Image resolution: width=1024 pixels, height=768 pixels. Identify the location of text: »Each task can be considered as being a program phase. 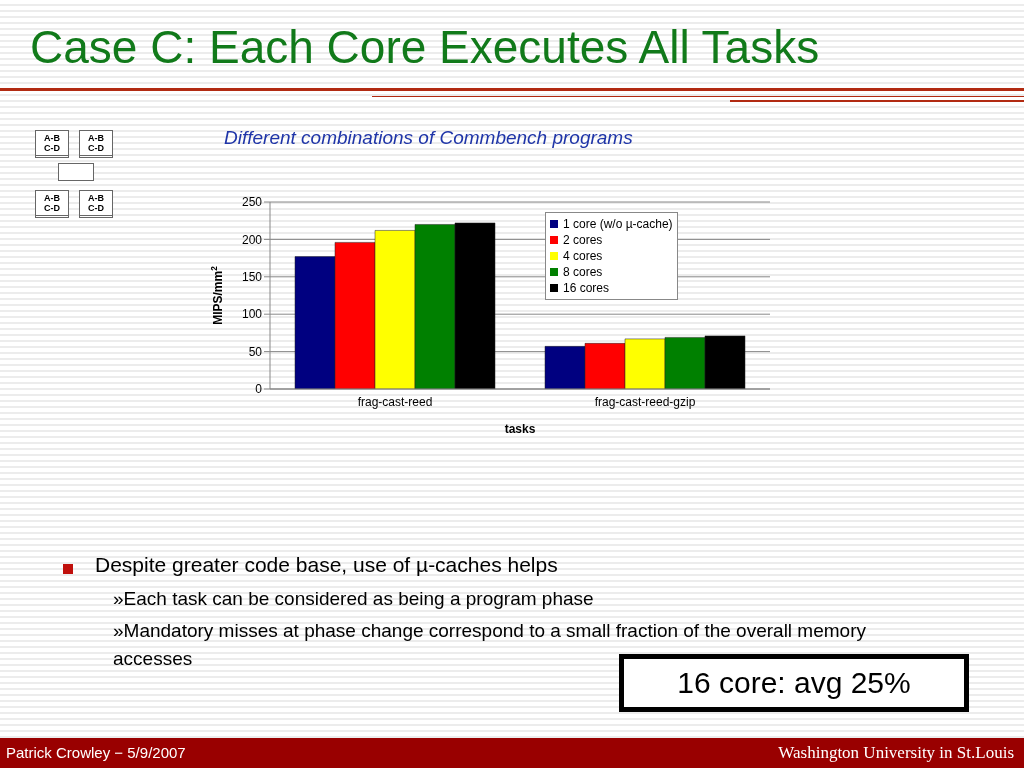
(353, 599).